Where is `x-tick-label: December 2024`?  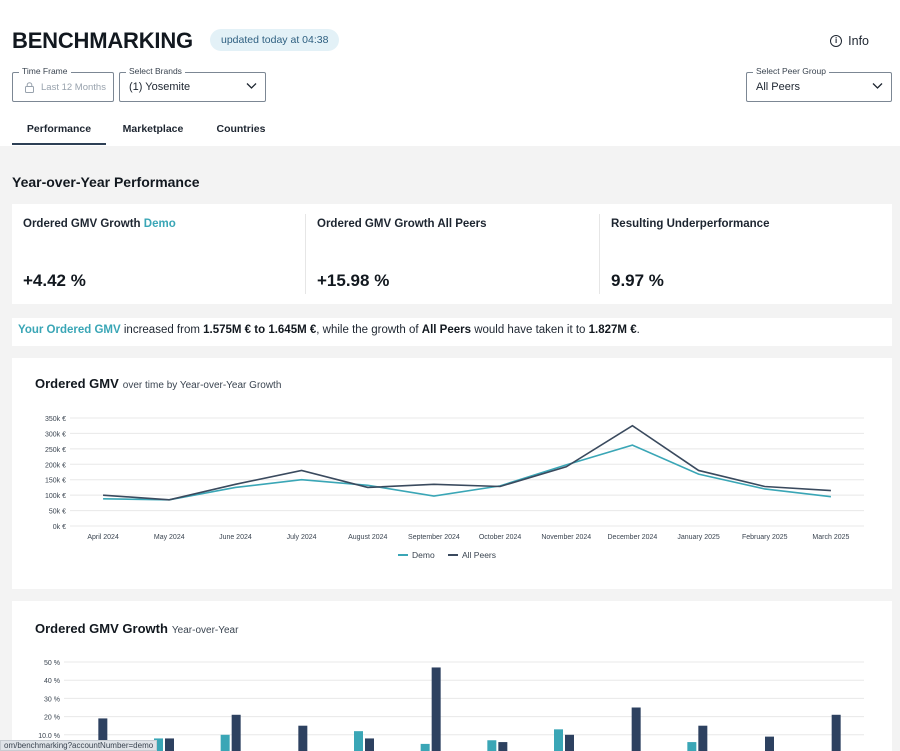
x-tick-label: December 2024 is located at coordinates (633, 537).